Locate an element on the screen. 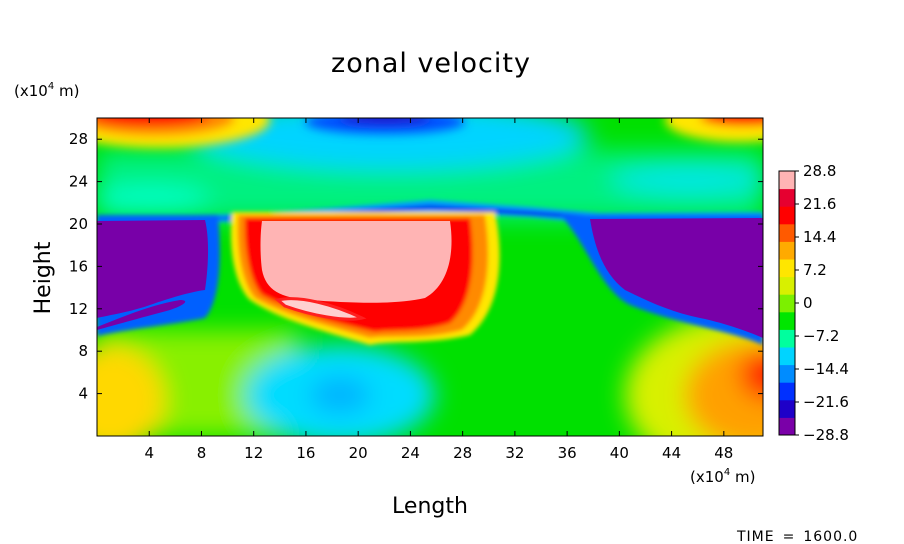 The image size is (904, 544). right-cyan-under-band is located at coordinates (686, 180).